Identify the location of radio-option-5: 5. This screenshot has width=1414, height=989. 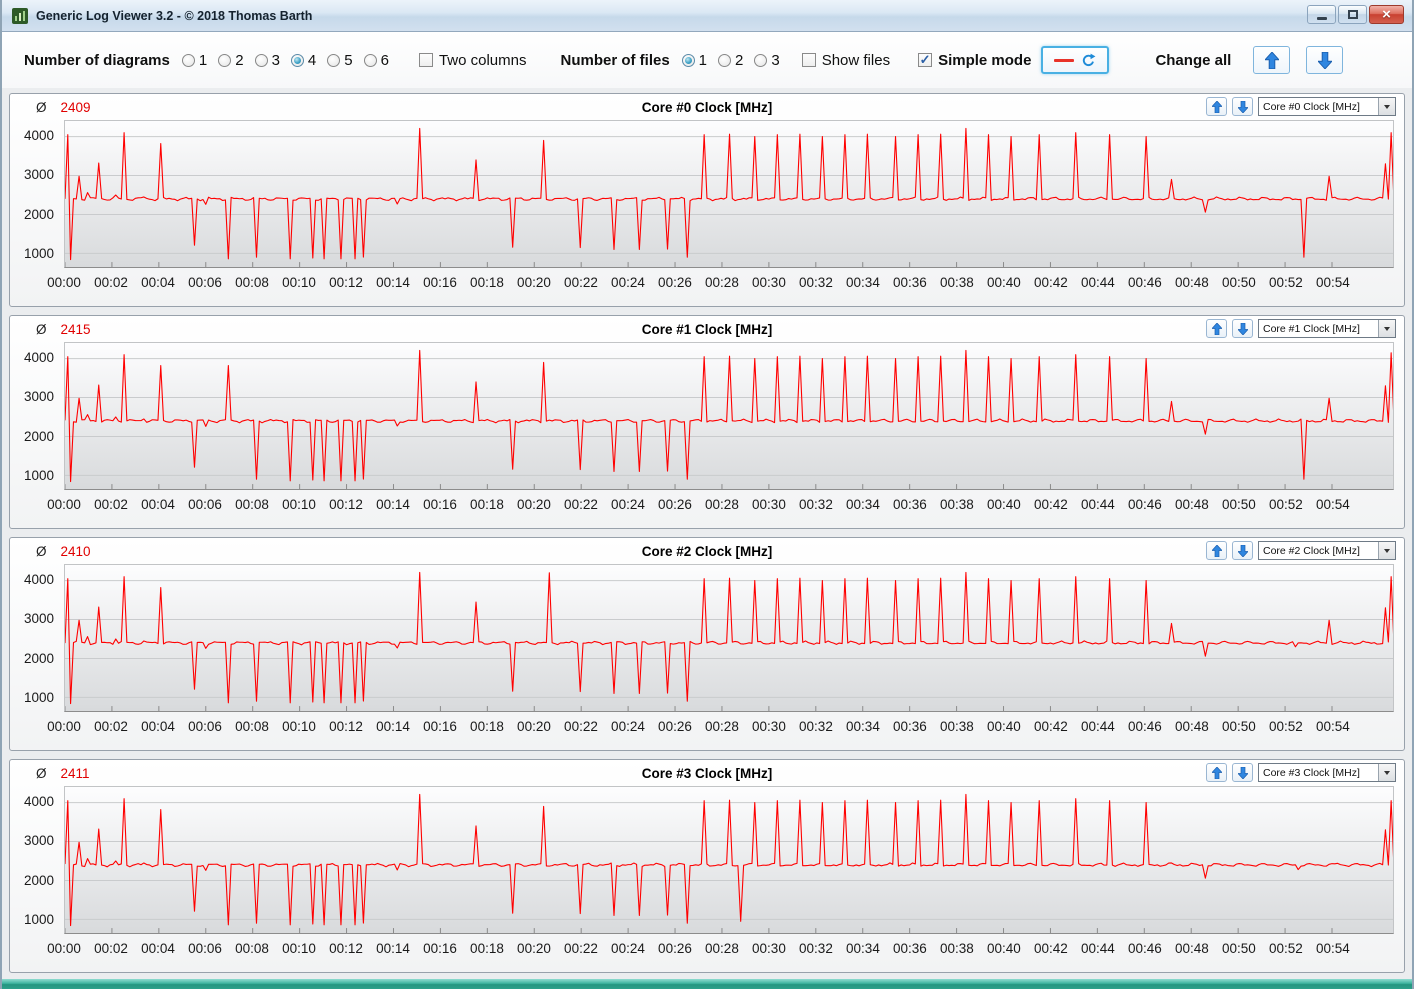
(340, 60).